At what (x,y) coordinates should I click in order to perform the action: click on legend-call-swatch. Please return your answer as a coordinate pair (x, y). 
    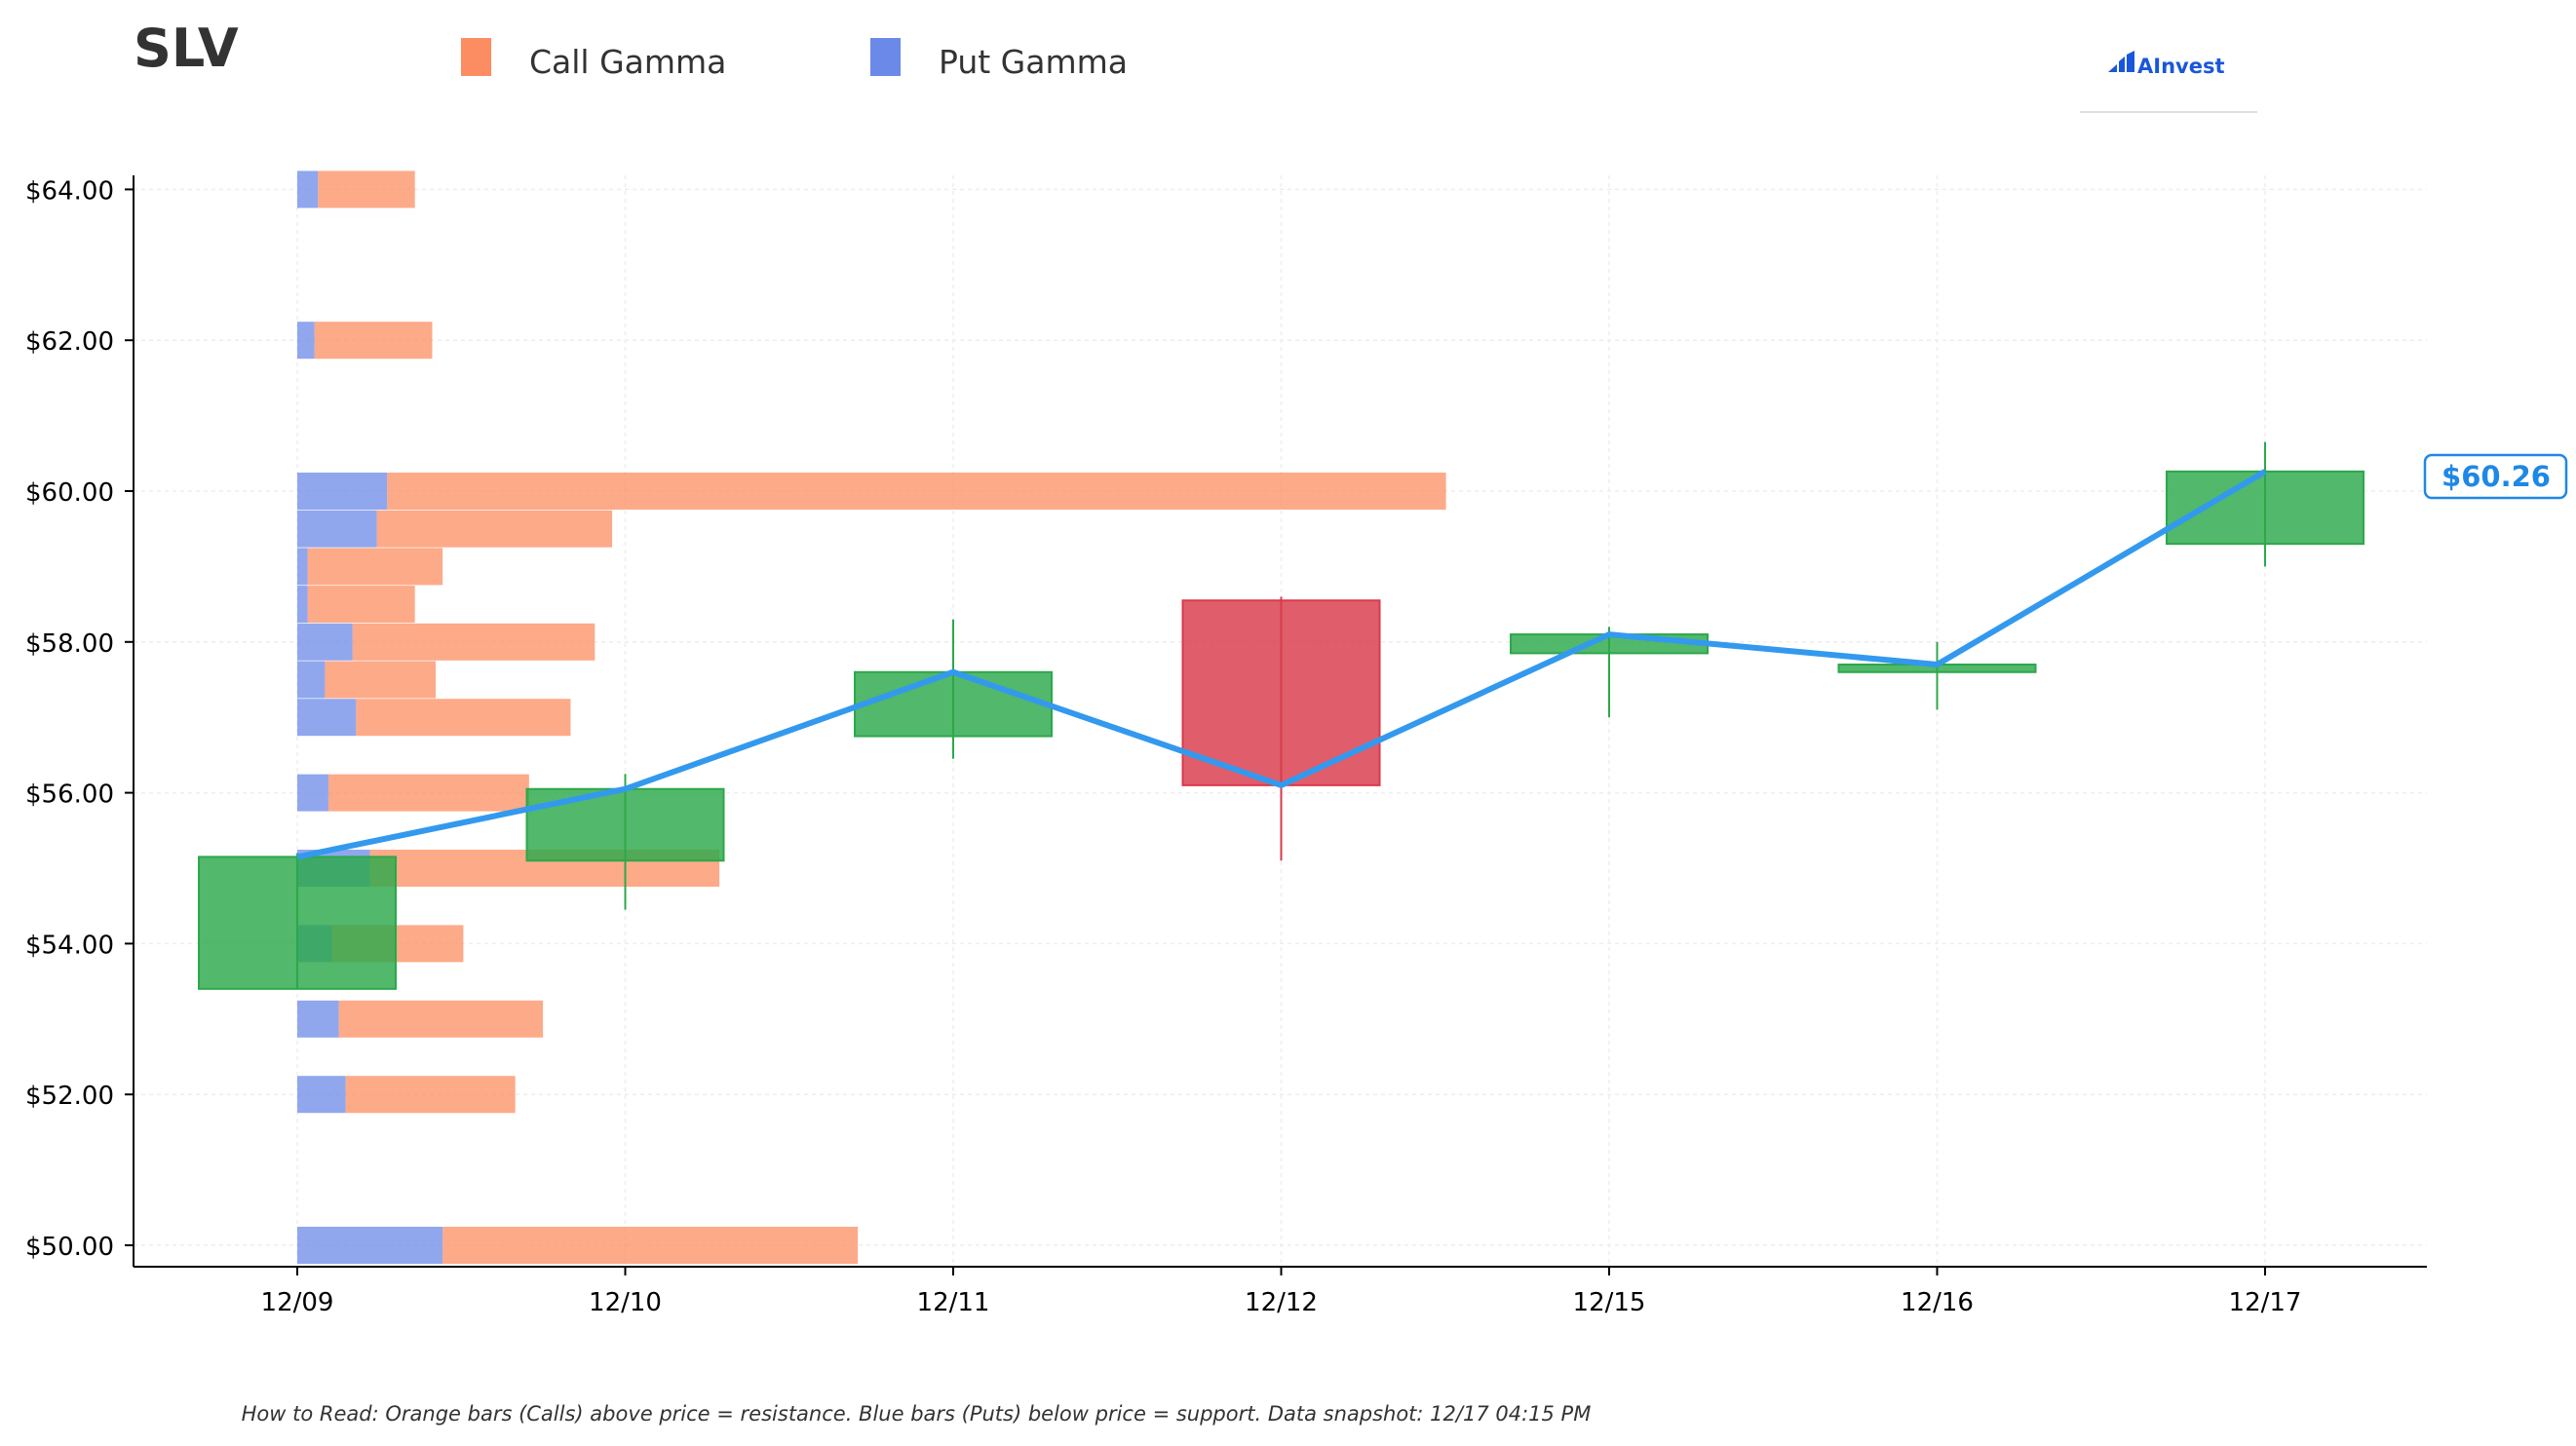
    Looking at the image, I should click on (476, 57).